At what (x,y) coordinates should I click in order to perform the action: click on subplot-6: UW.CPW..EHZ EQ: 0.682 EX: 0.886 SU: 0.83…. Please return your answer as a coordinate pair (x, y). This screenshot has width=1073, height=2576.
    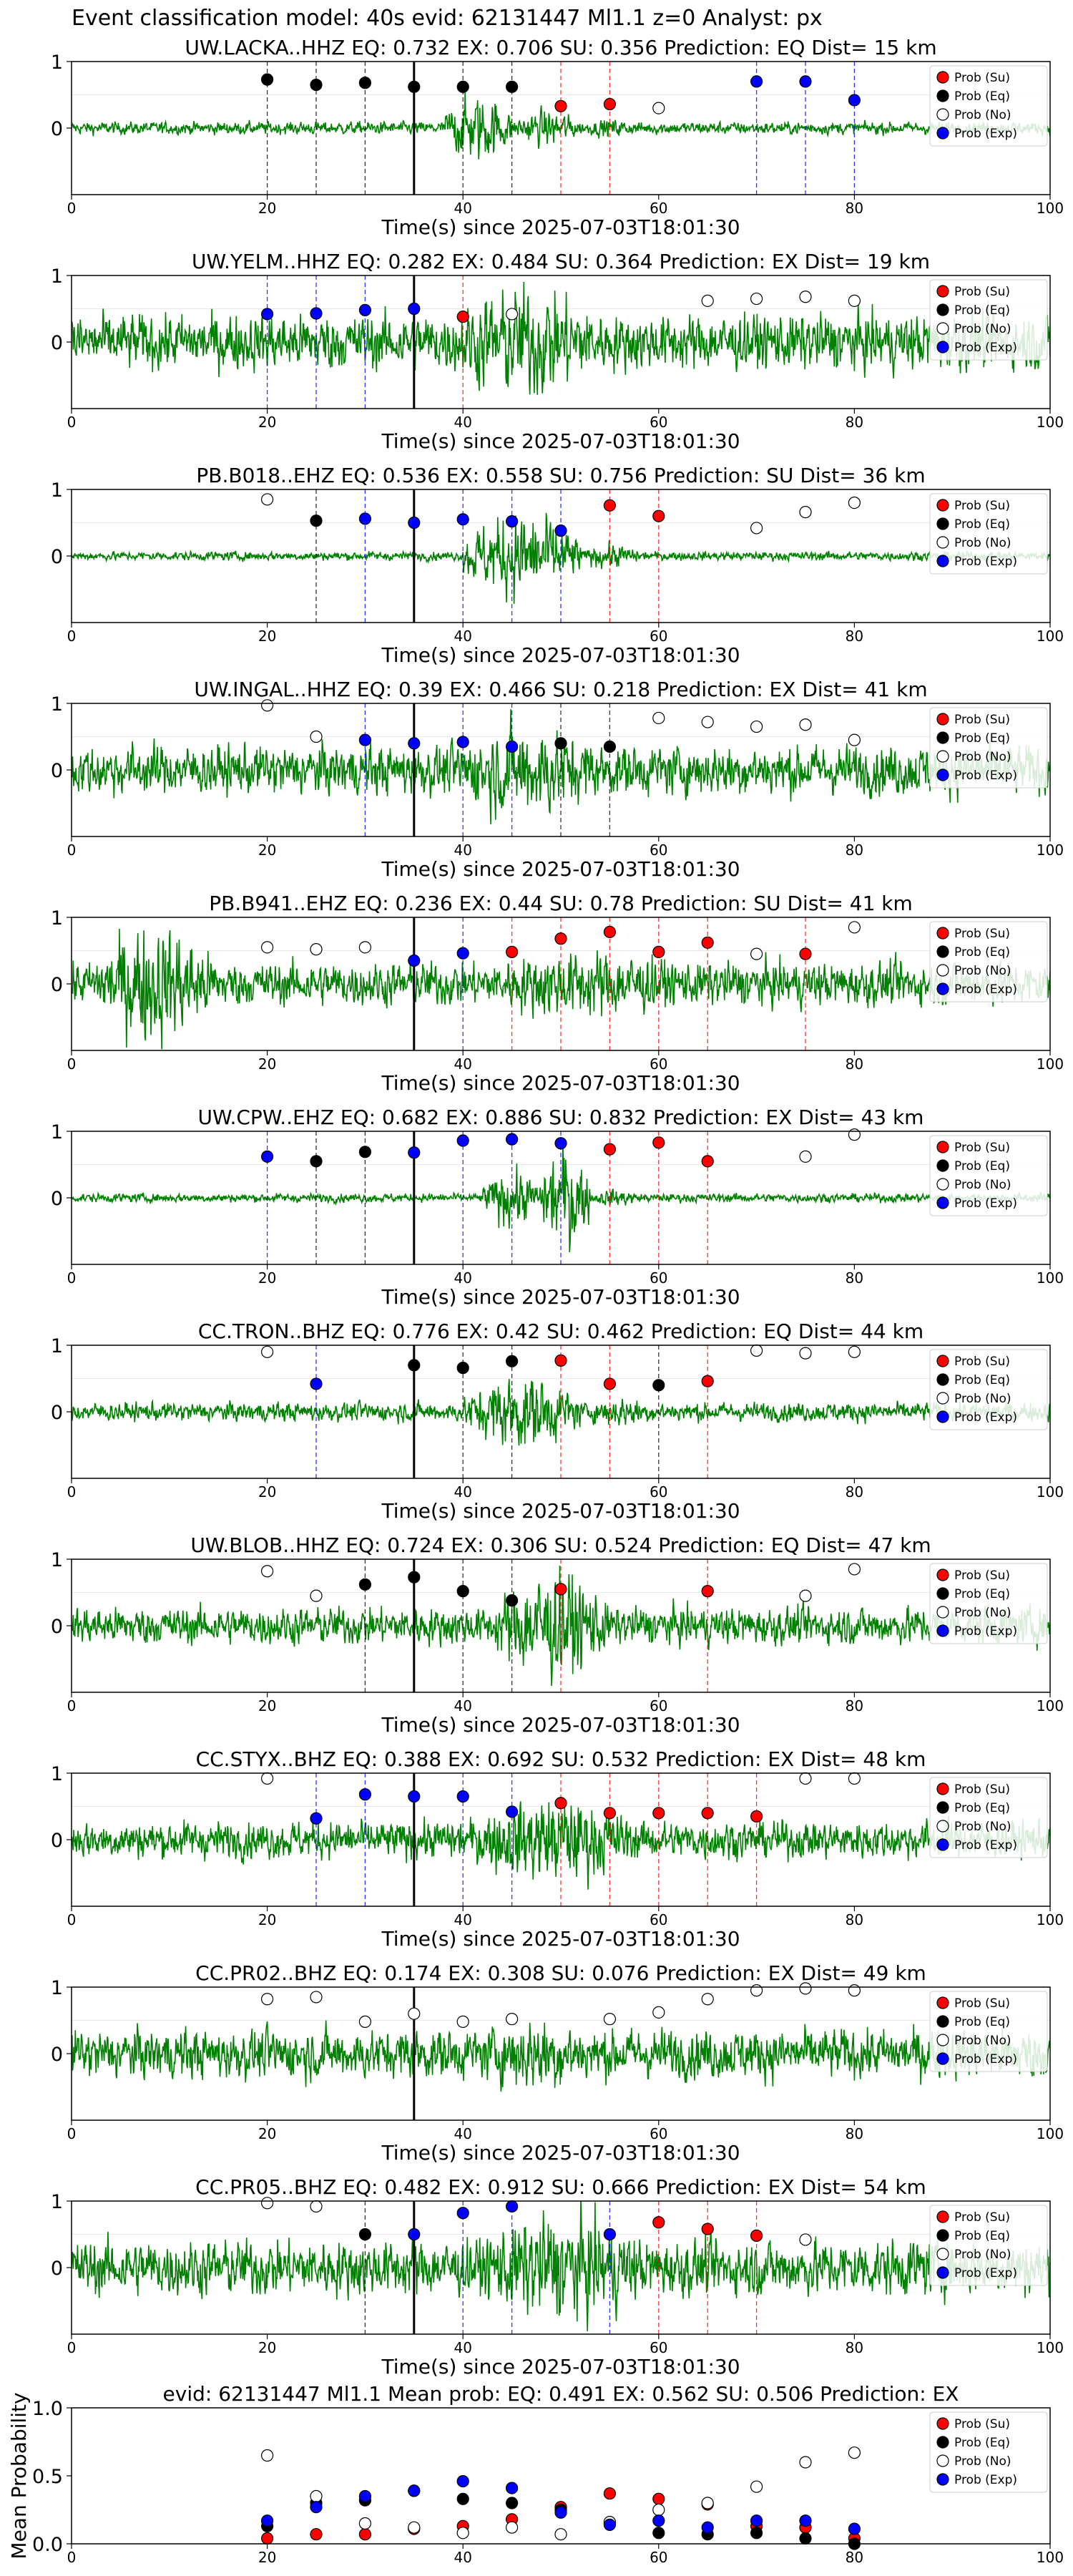
    Looking at the image, I should click on (557, 1207).